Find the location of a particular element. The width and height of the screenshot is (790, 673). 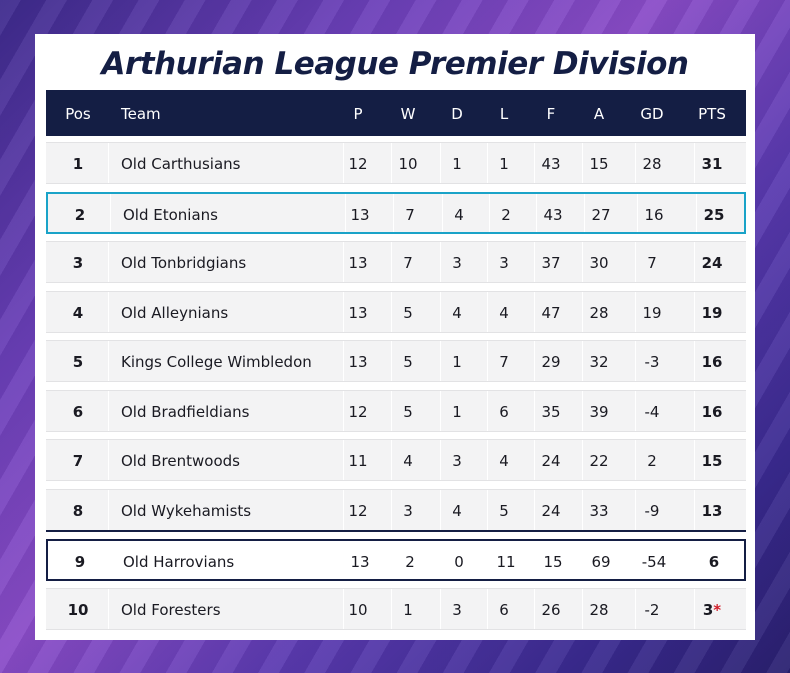

won-cell: 3 is located at coordinates (408, 511).